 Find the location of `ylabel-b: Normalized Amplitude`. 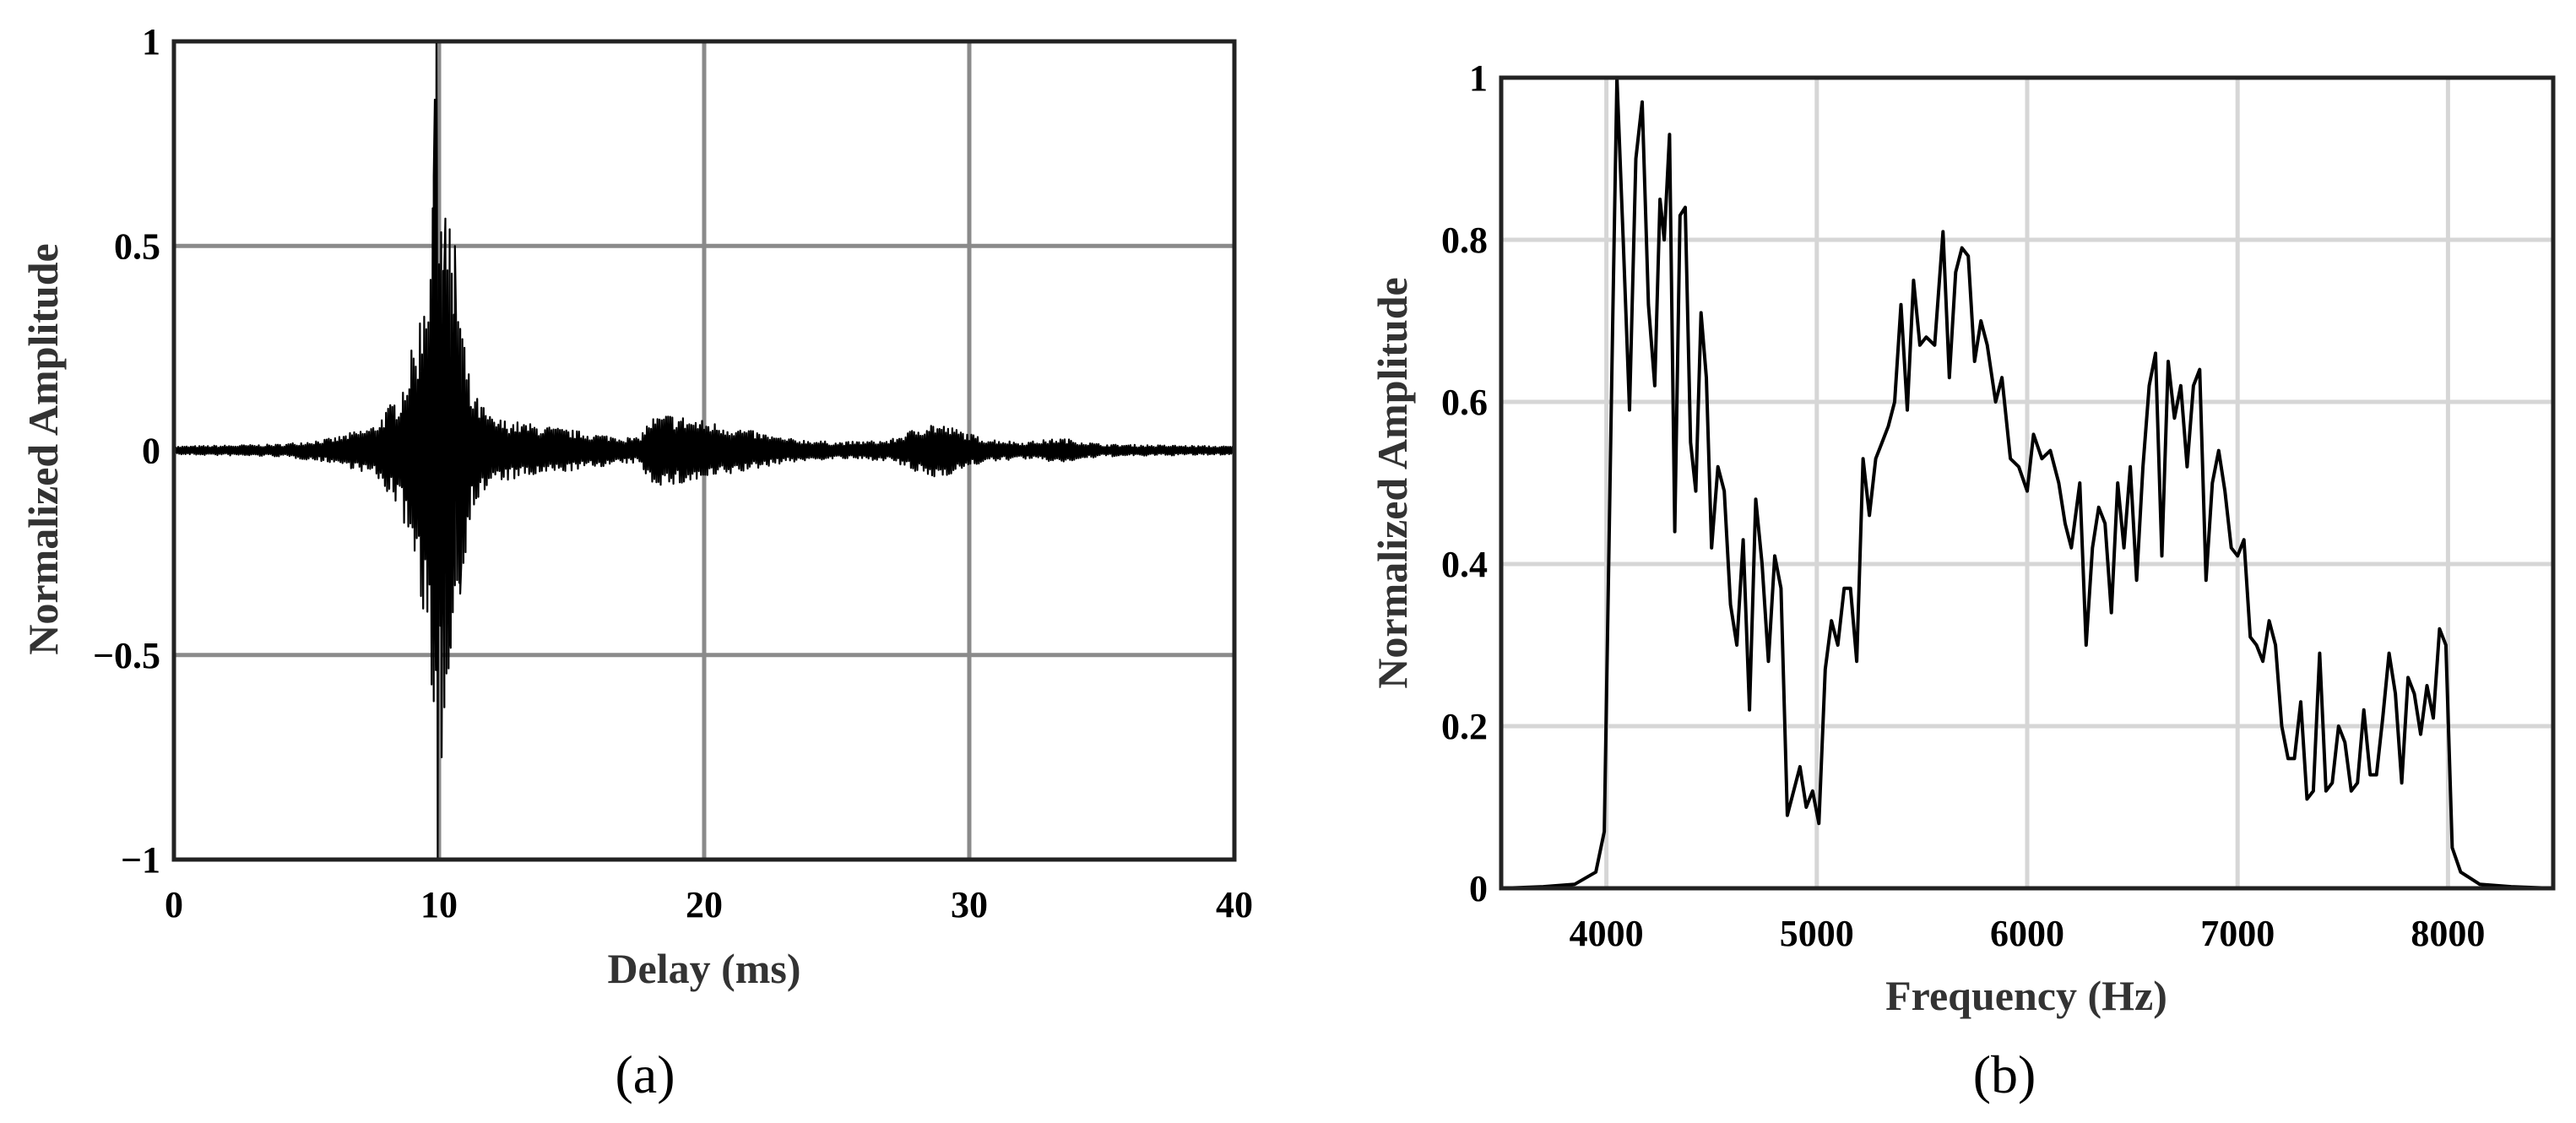

ylabel-b: Normalized Amplitude is located at coordinates (1392, 483).